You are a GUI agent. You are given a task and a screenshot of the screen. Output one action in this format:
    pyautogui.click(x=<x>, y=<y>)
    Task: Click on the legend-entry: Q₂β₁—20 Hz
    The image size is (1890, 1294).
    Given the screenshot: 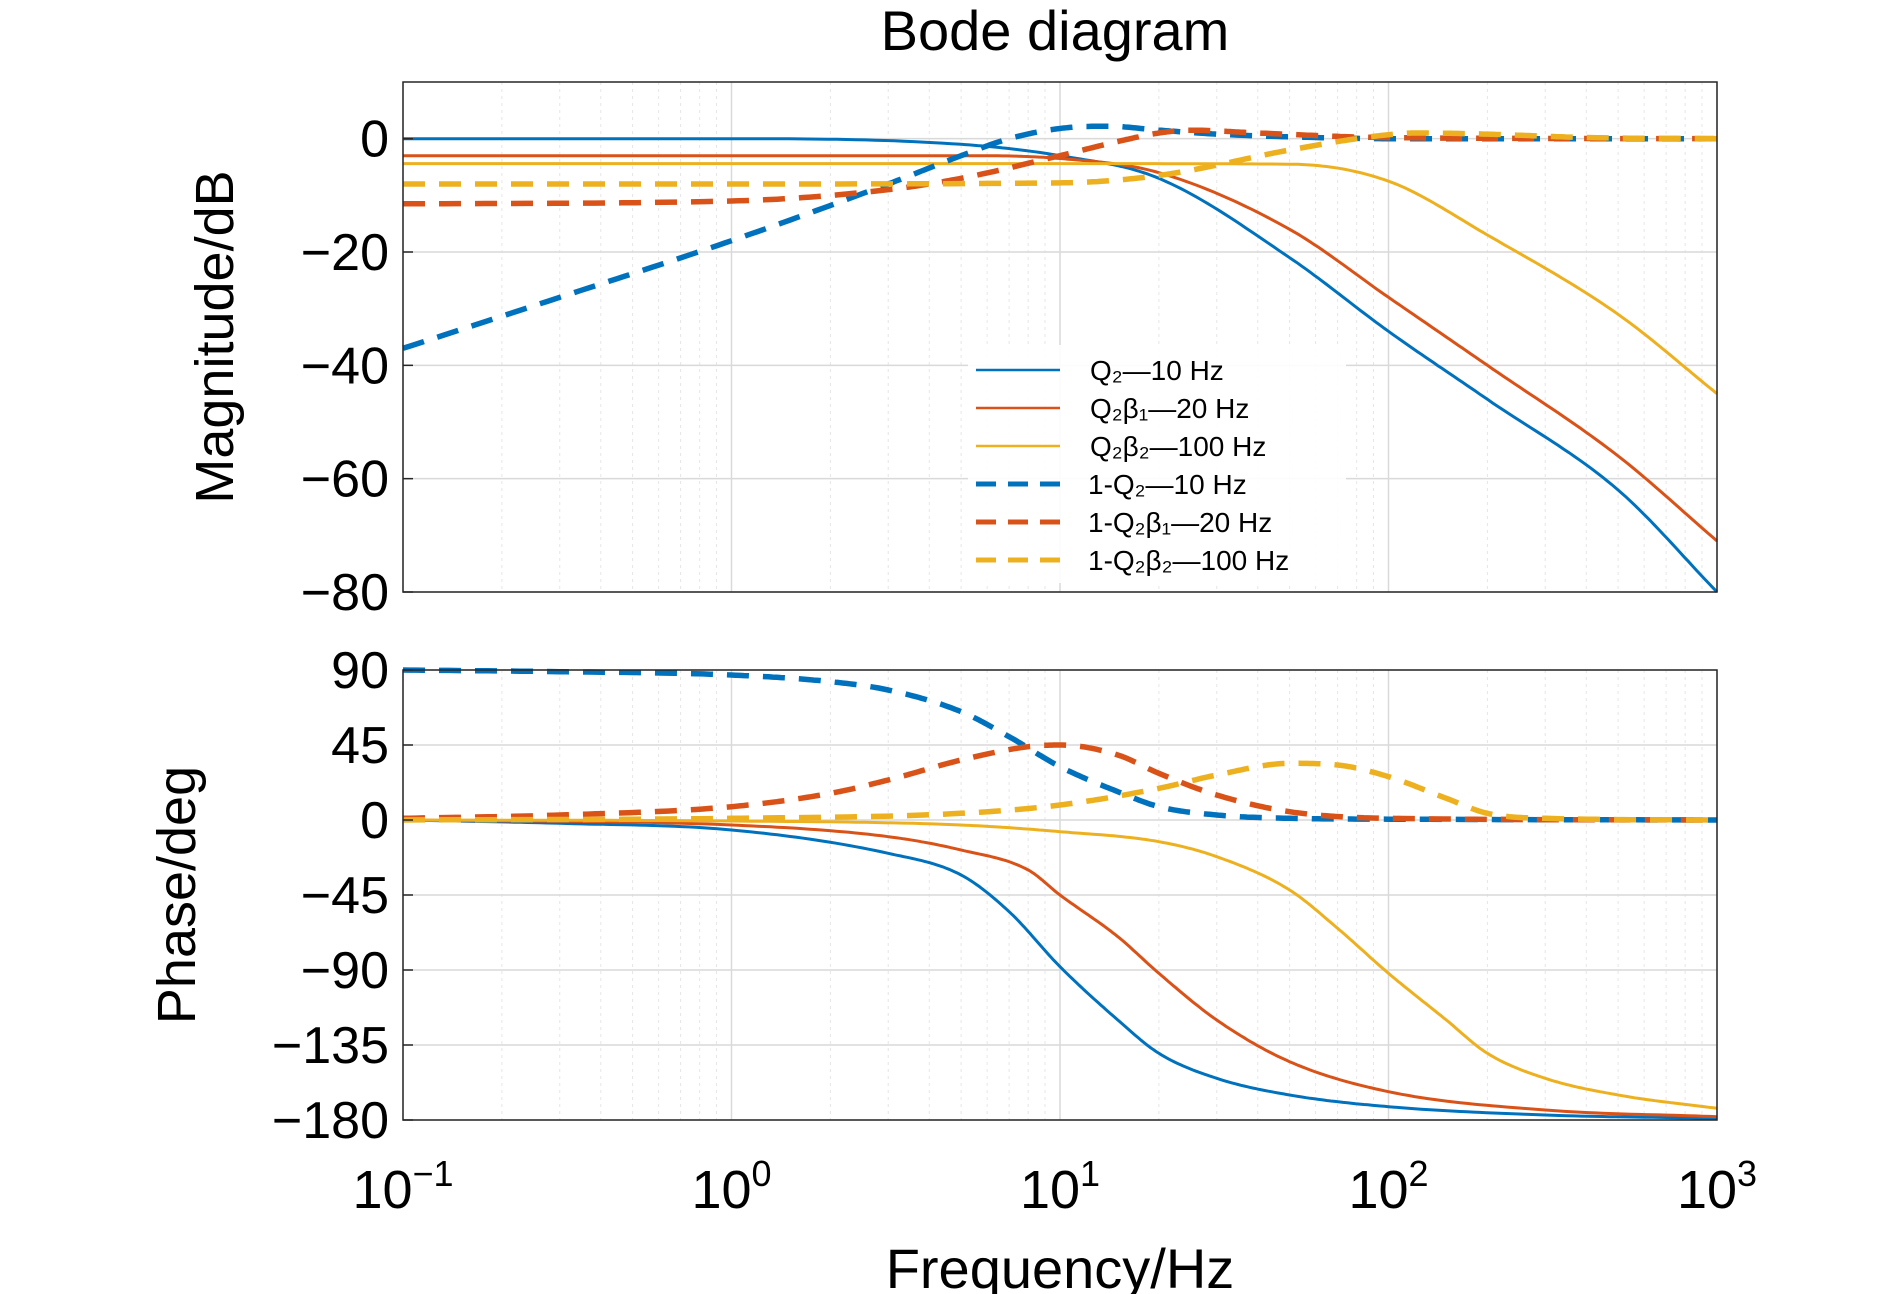 What is the action you would take?
    pyautogui.click(x=1169, y=408)
    